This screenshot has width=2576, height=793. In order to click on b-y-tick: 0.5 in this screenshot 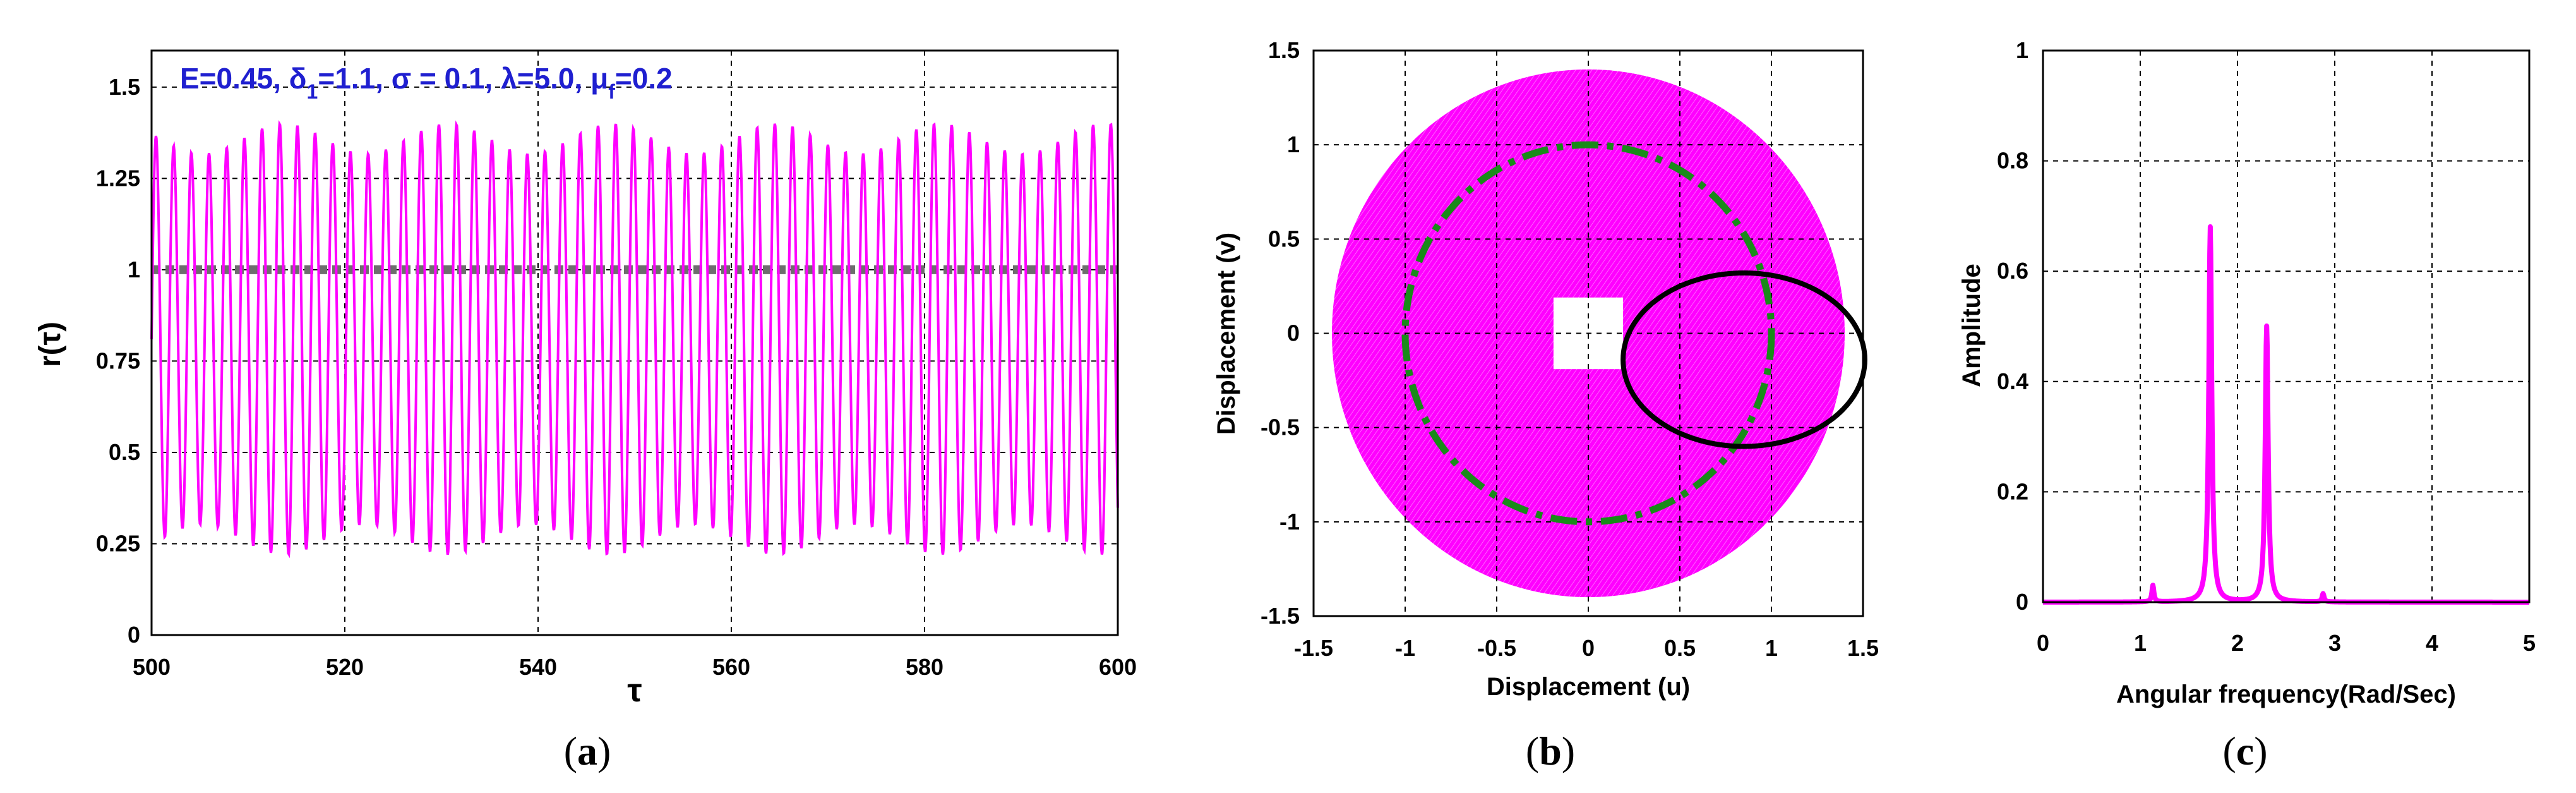, I will do `click(1284, 238)`.